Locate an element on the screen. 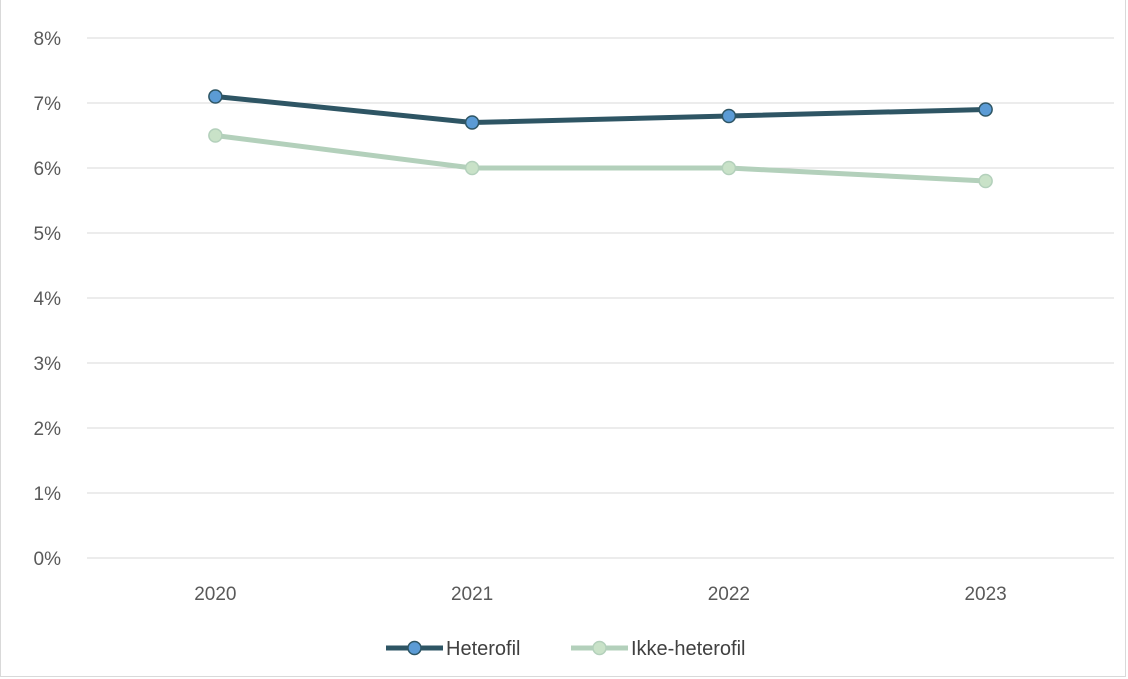  x-axis-tick-labels: 2020 2021 2022 2023 is located at coordinates (600, 594).